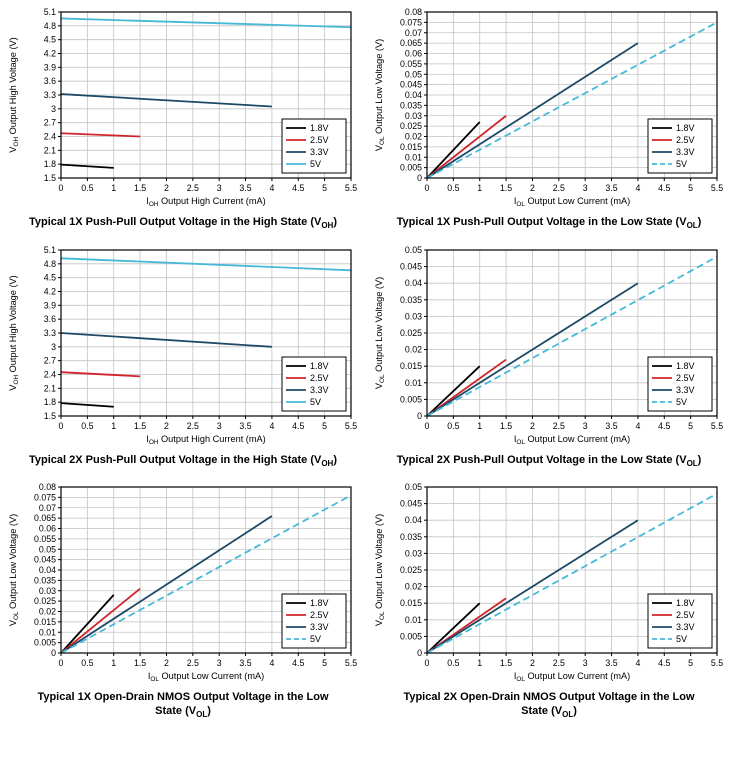  Describe the element at coordinates (411, 504) in the screenshot. I see `svg-text: 0.045` at that location.